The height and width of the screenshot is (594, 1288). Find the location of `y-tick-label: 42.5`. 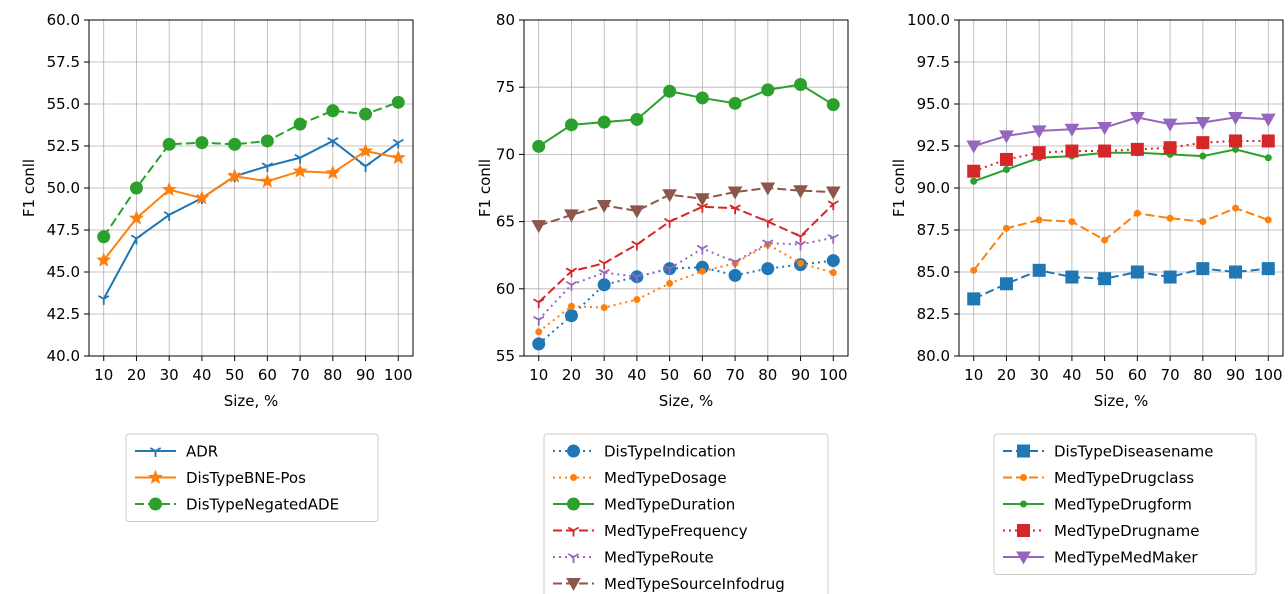

y-tick-label: 42.5 is located at coordinates (63, 314).